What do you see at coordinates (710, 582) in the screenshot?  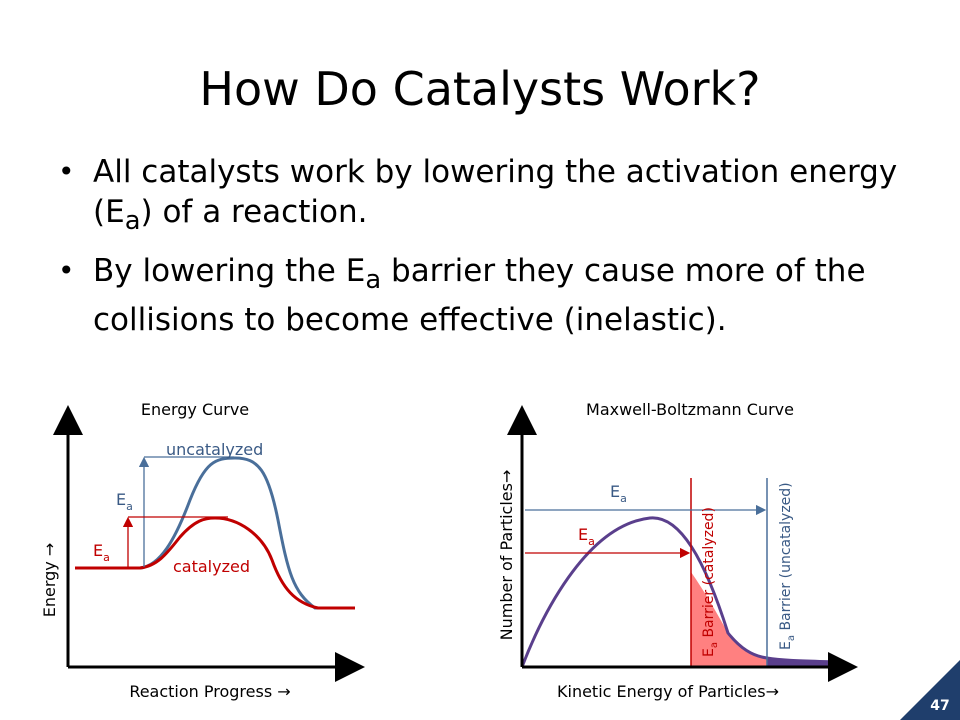 I see `catalyzed-barrier-label: Ea Barrier (catalyzed)` at bounding box center [710, 582].